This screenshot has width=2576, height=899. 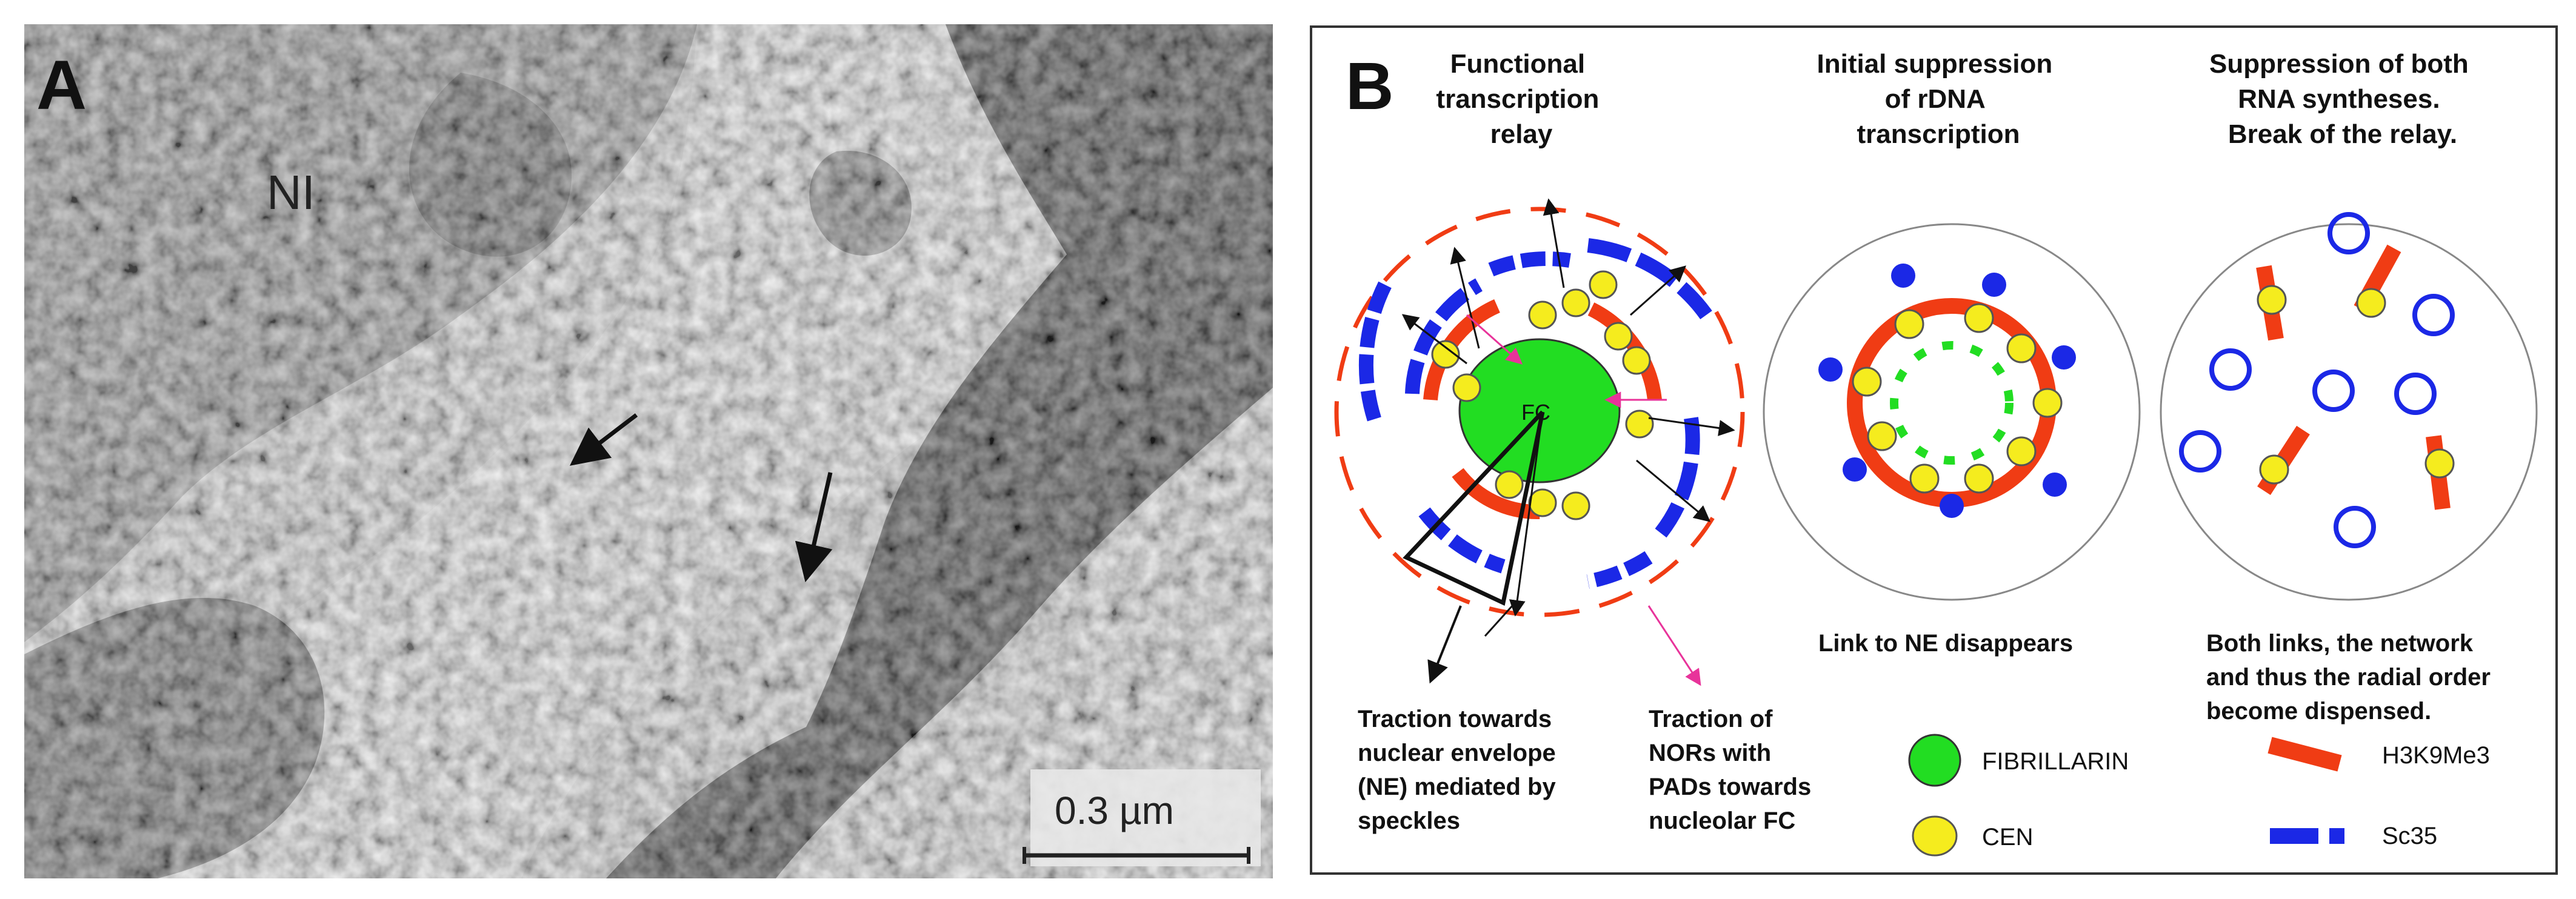 What do you see at coordinates (2339, 99) in the screenshot?
I see `col3-title-line: RNA syntheses.` at bounding box center [2339, 99].